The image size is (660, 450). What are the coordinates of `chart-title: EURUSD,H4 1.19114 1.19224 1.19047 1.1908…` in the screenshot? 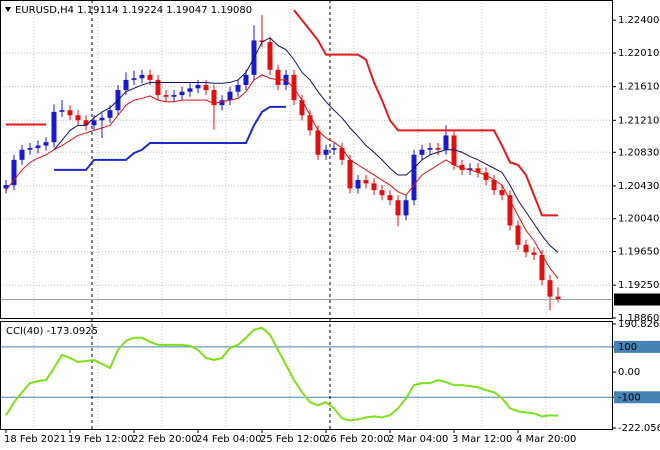 It's located at (133, 10).